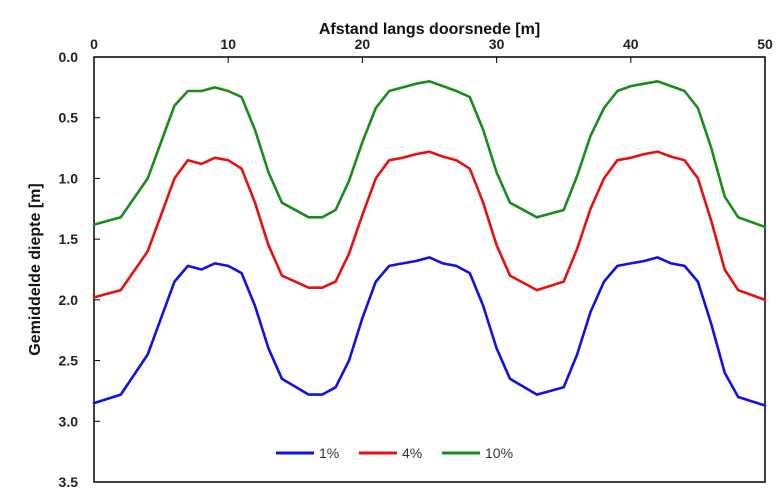 The image size is (778, 500). I want to click on x-tick-label: 30, so click(497, 44).